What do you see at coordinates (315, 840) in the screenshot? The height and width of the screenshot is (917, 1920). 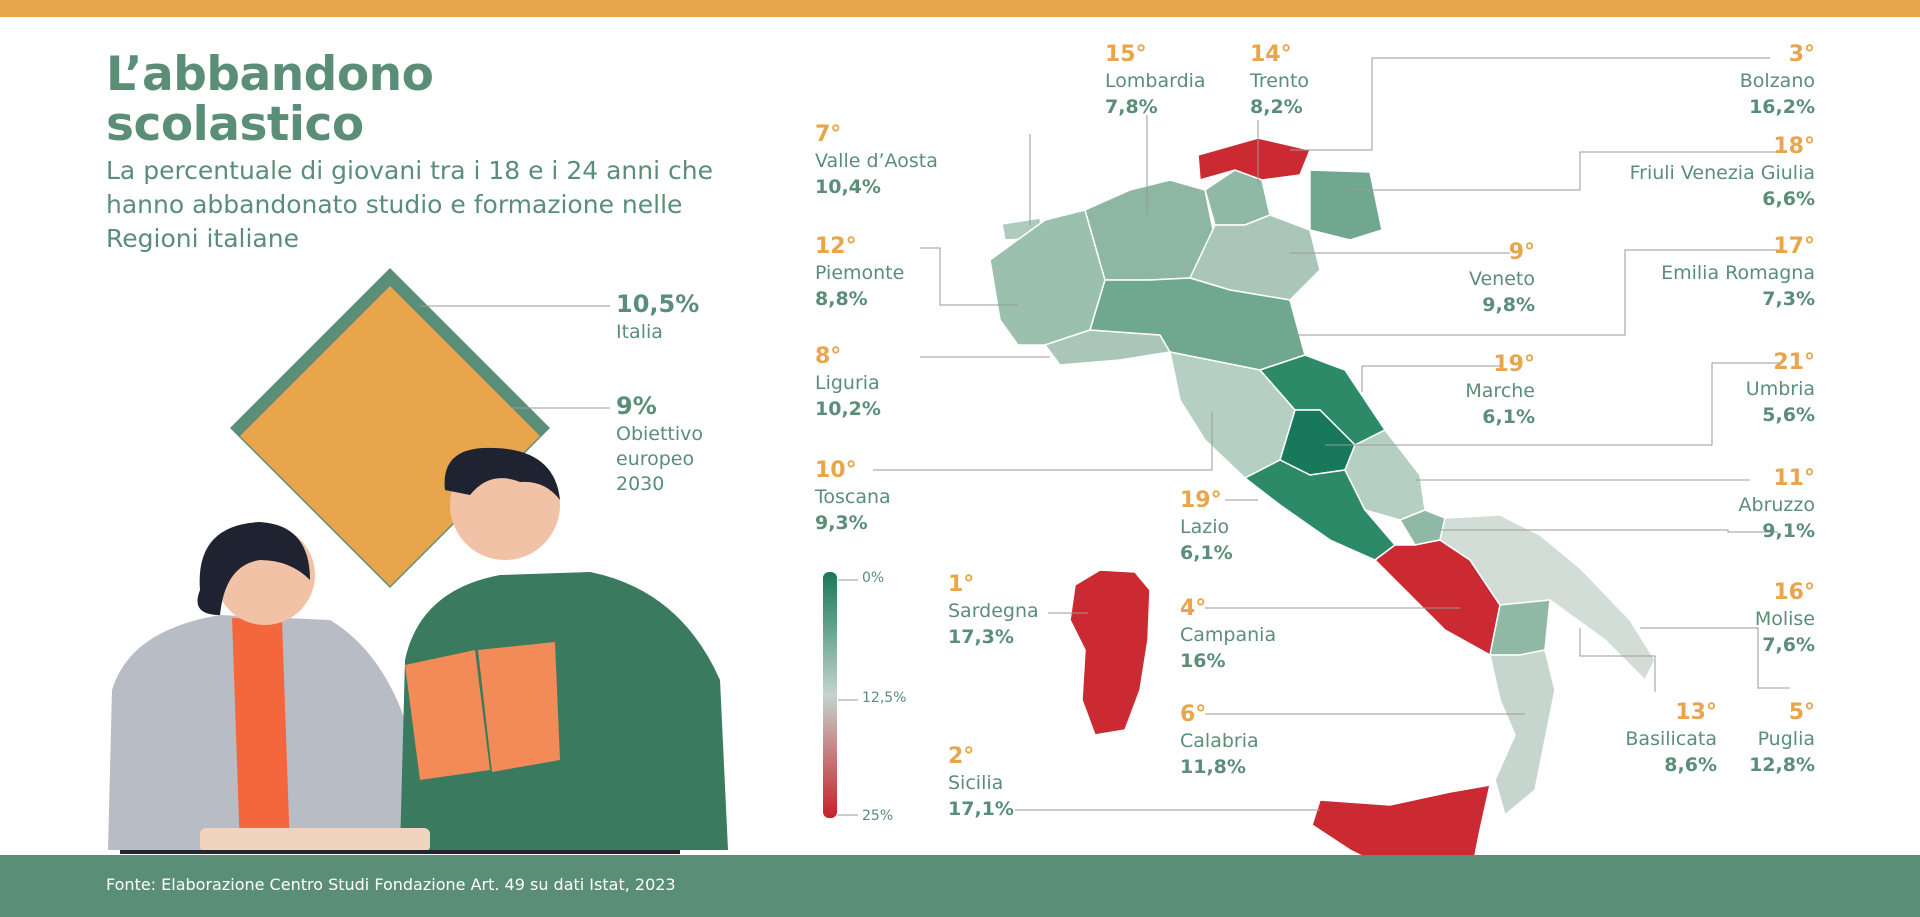 I see `table-book` at bounding box center [315, 840].